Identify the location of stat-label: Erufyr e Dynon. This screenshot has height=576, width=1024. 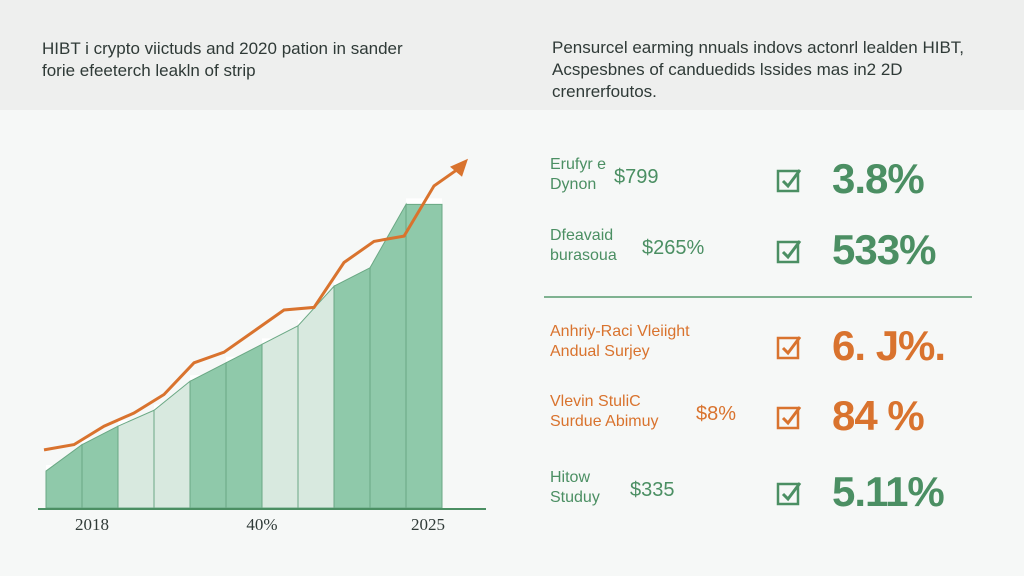
(578, 174).